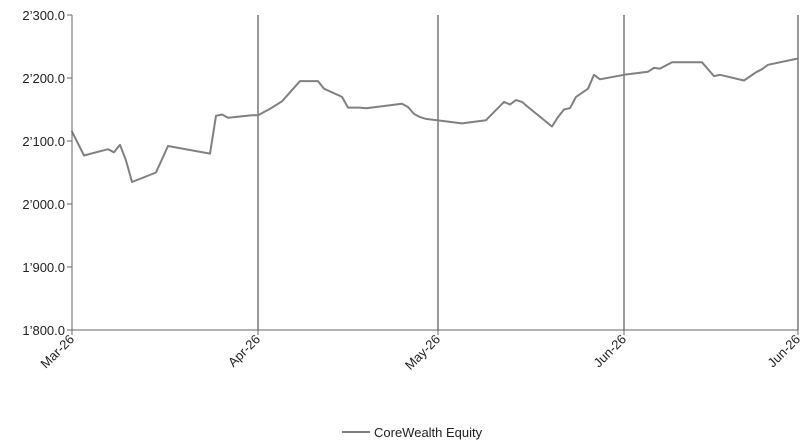 The image size is (802, 440). What do you see at coordinates (43, 78) in the screenshot?
I see `y-tick-label: 2’200.0` at bounding box center [43, 78].